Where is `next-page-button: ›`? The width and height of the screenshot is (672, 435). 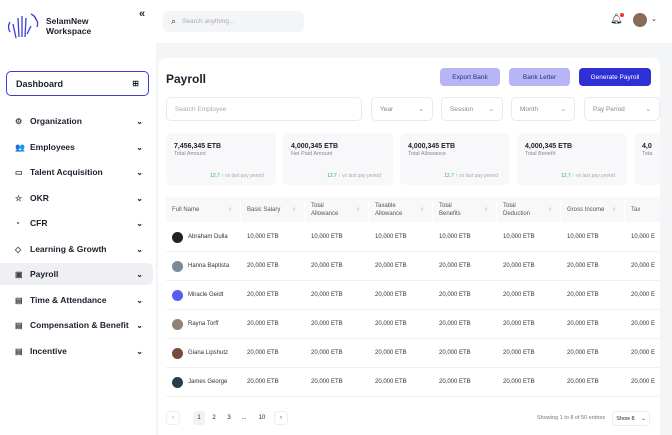 next-page-button: › is located at coordinates (281, 418).